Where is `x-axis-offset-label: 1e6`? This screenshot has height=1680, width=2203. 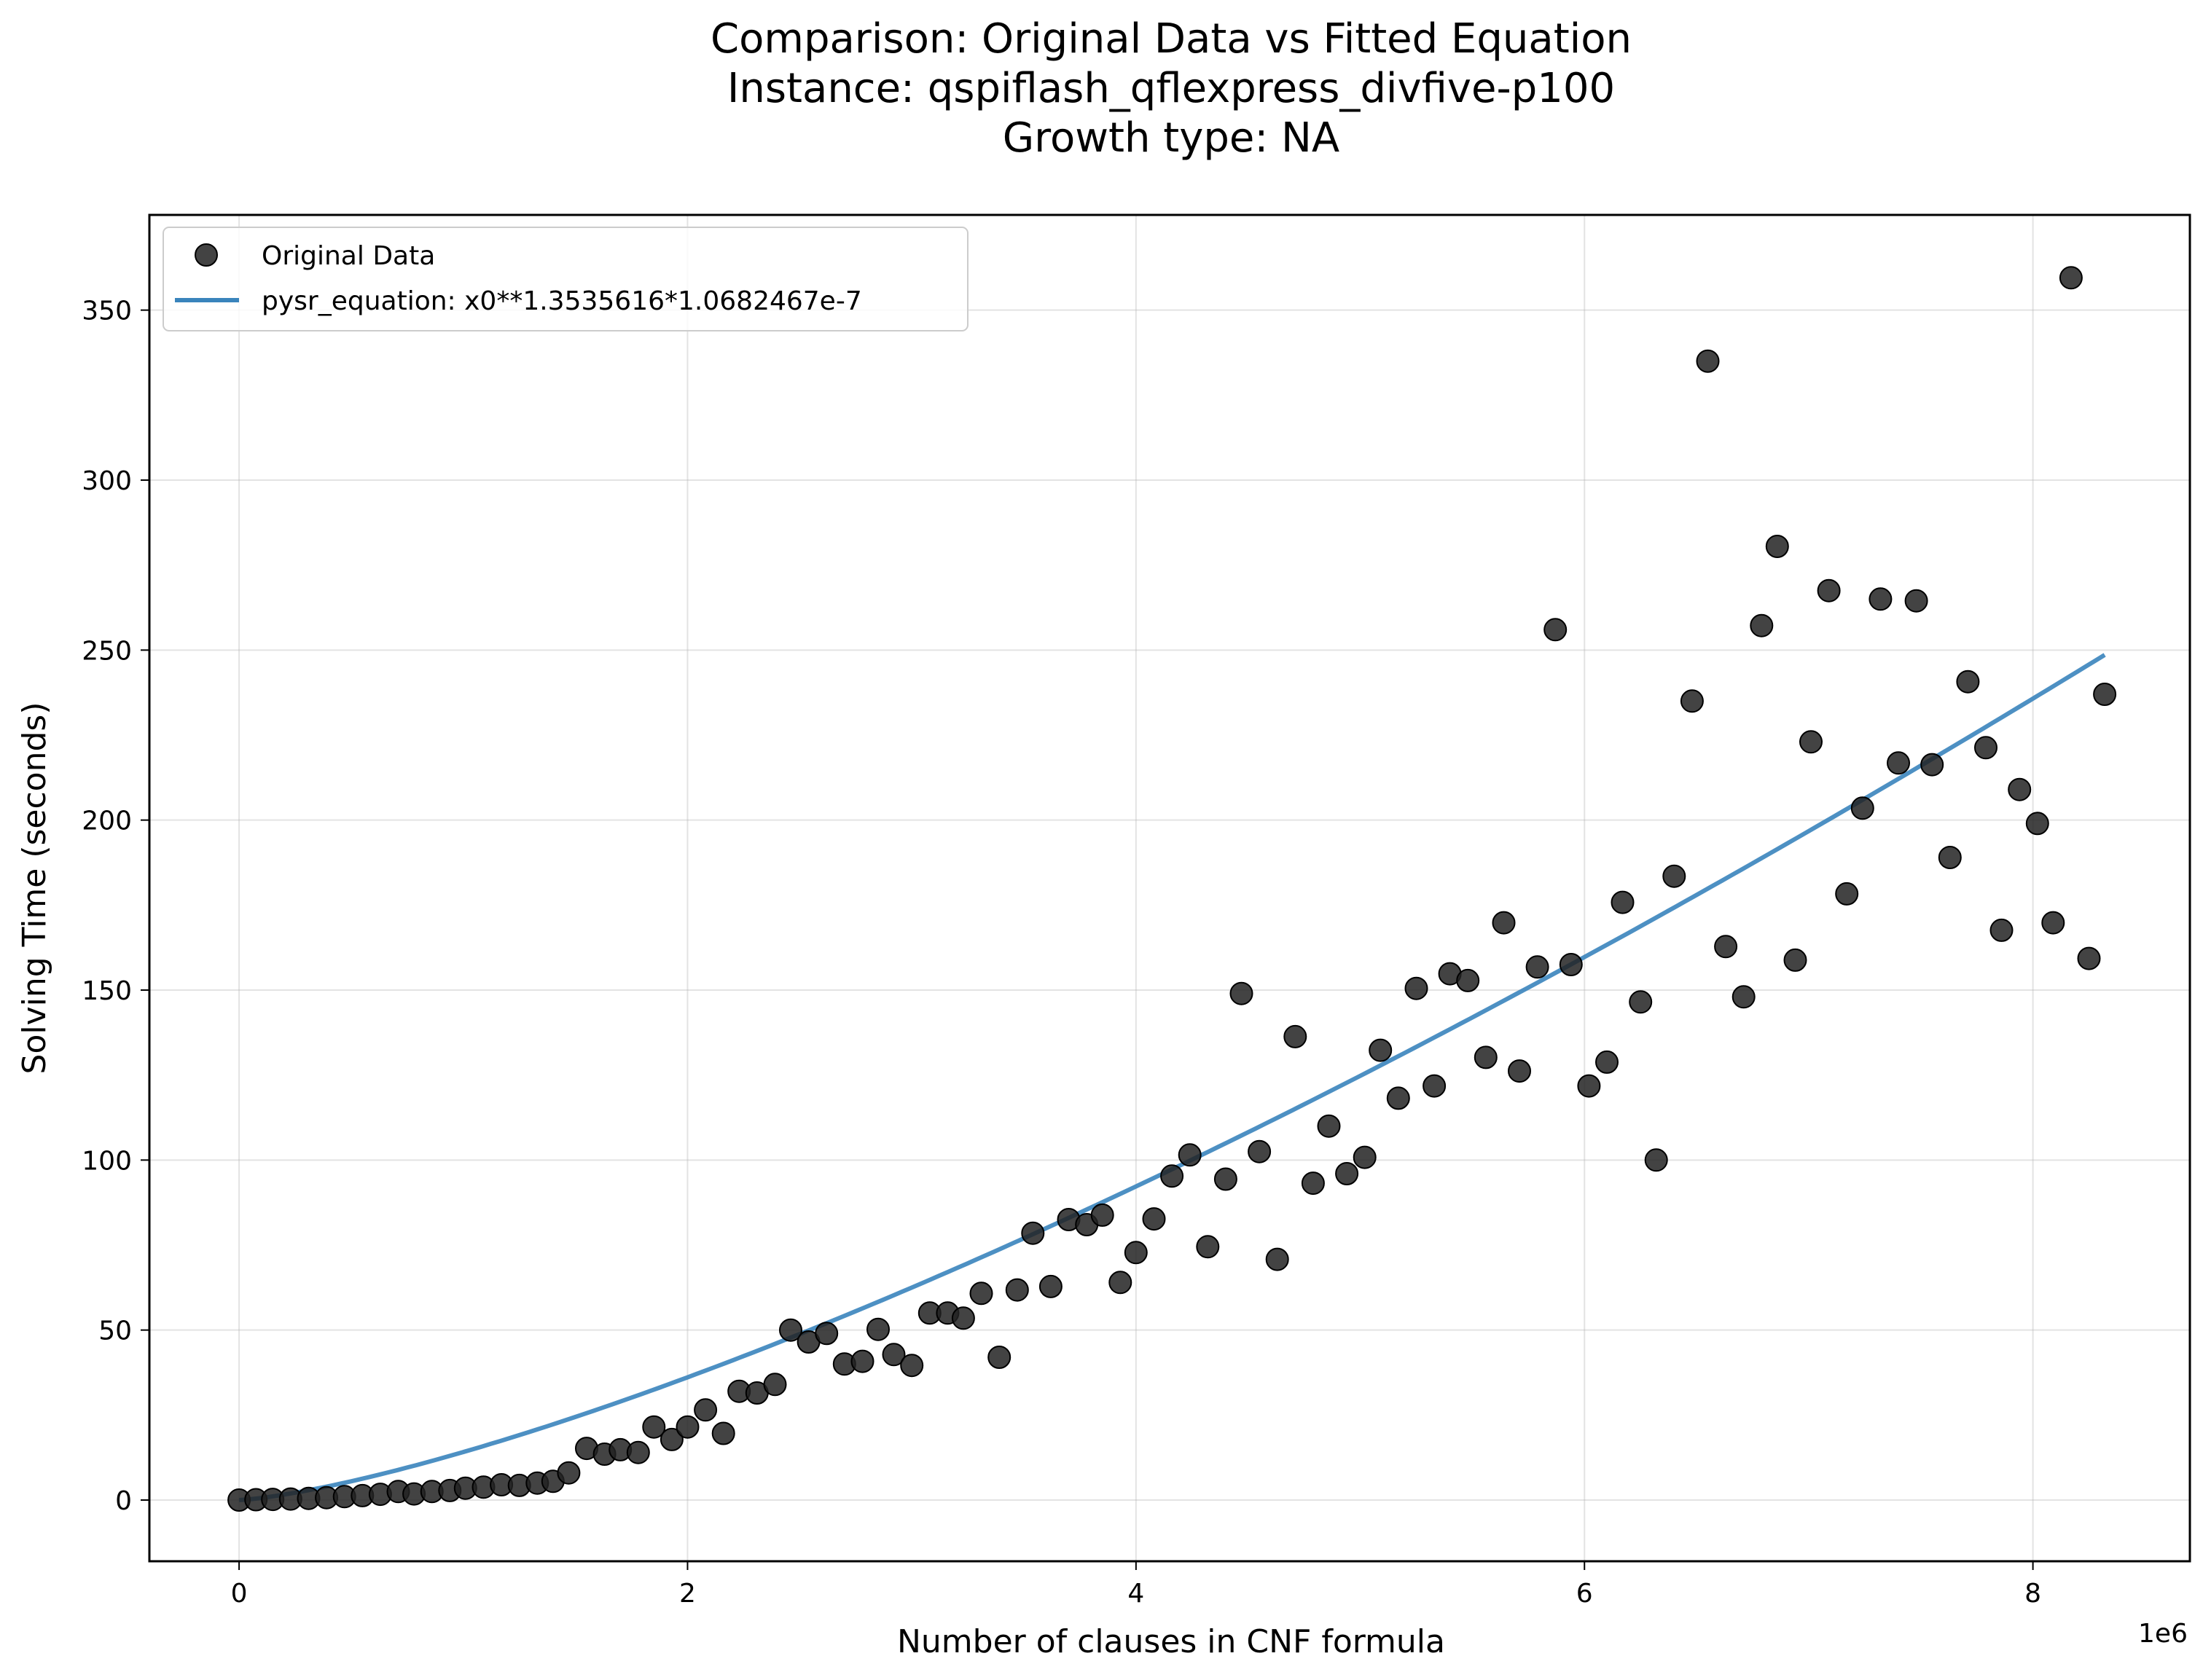
x-axis-offset-label: 1e6 is located at coordinates (2163, 1634).